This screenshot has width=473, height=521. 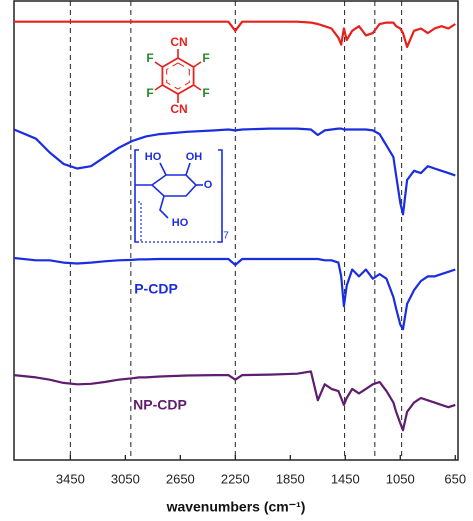 I want to click on brackets, so click(x=178, y=196).